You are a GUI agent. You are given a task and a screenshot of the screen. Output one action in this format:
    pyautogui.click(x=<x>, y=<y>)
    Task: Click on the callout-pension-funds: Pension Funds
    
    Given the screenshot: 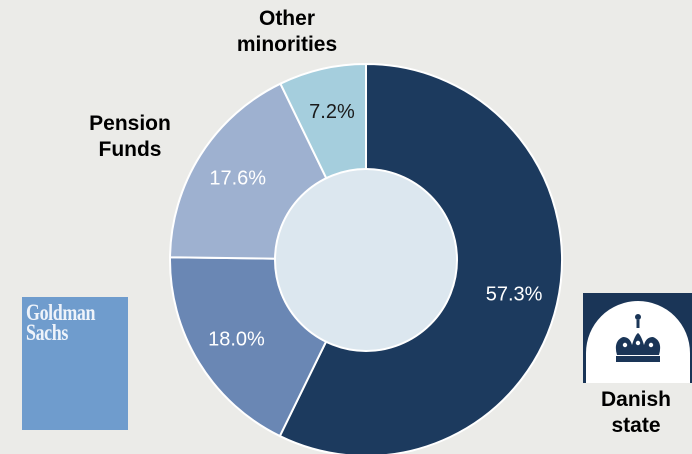 What is the action you would take?
    pyautogui.click(x=130, y=136)
    